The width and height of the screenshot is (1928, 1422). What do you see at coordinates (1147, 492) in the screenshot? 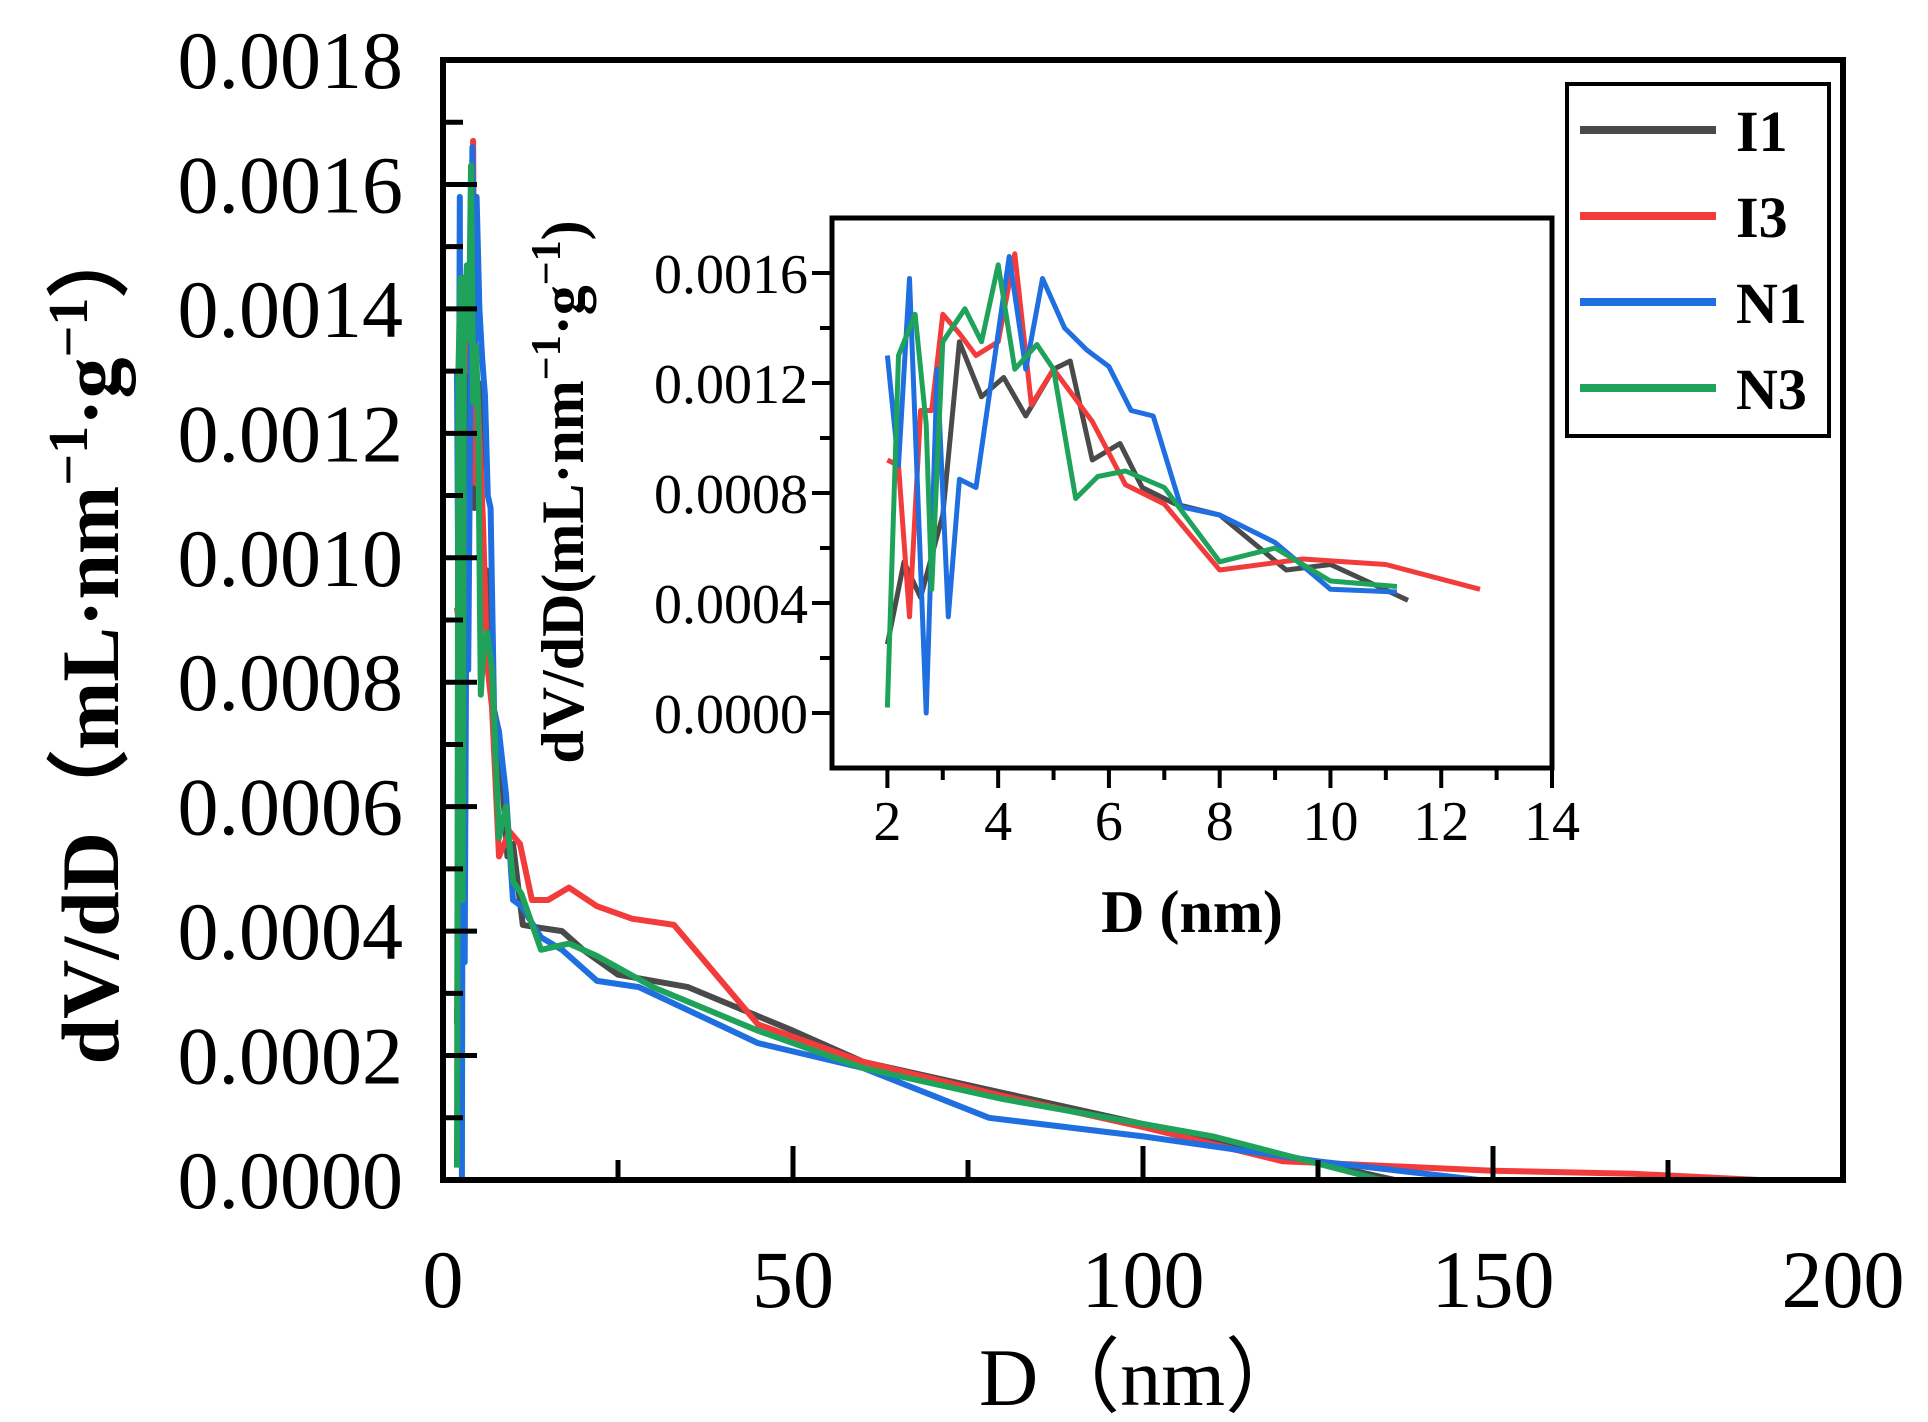
I see `inset-series-line-i1` at bounding box center [1147, 492].